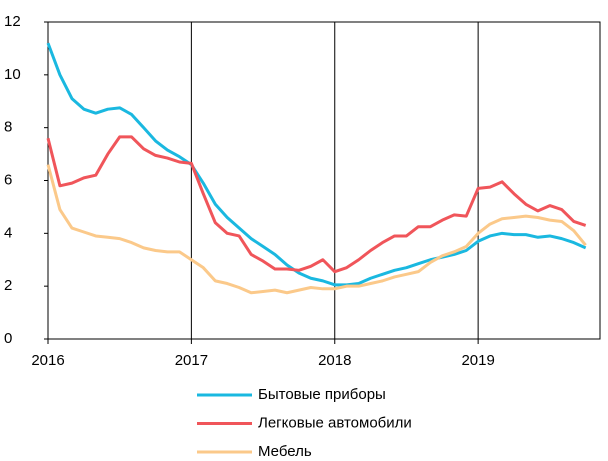  I want to click on x-tick-label: 2019, so click(477, 360).